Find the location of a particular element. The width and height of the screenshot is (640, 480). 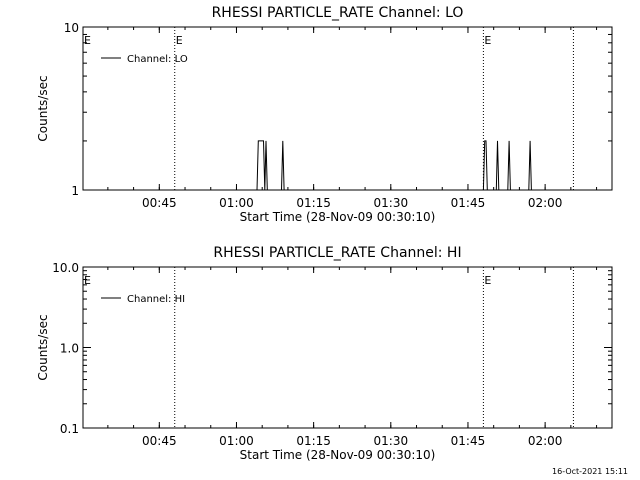

series-line is located at coordinates (347, 165).